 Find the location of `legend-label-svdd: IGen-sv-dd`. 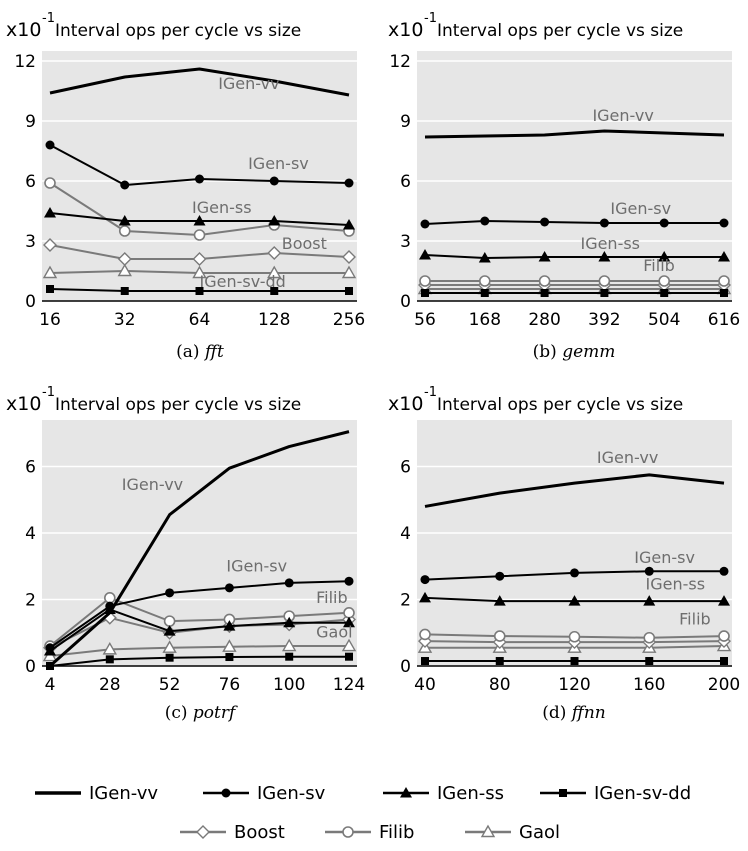

legend-label-svdd: IGen-sv-dd is located at coordinates (642, 793).